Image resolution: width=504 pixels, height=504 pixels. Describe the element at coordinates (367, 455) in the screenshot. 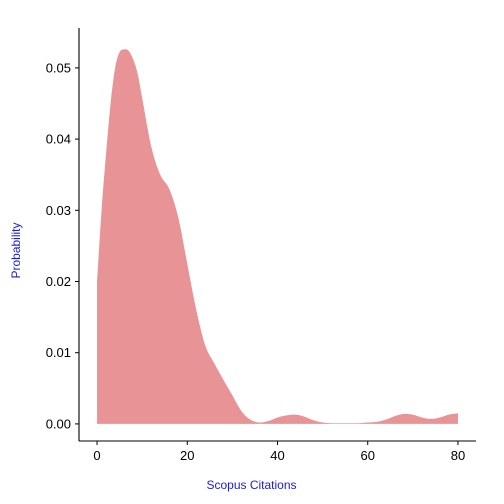

I see `x-tick-label: 60` at that location.